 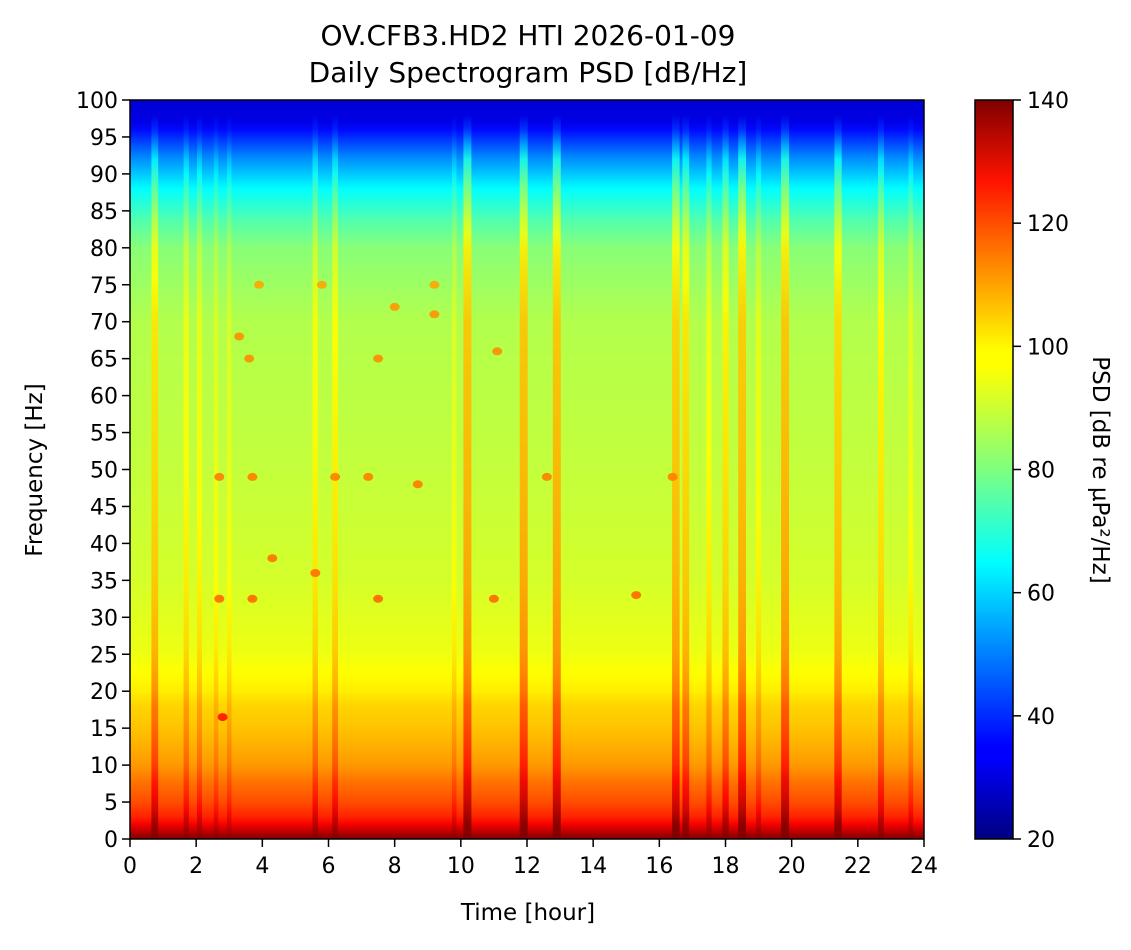 What do you see at coordinates (528, 35) in the screenshot?
I see `chart-title-line1: OV.CFB3.HD2 HTI 2026-01-09` at bounding box center [528, 35].